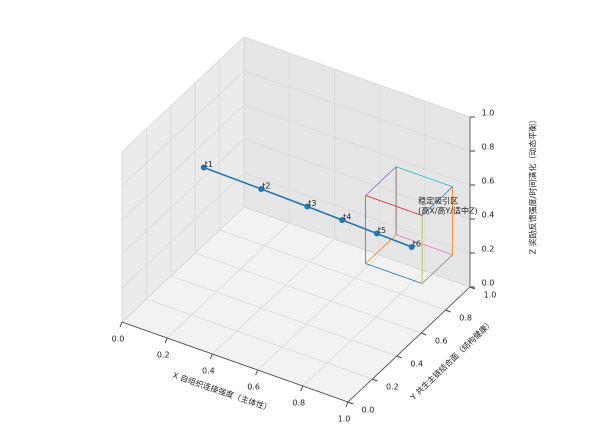  I want to click on y-tick-label: 0.6, so click(441, 341).